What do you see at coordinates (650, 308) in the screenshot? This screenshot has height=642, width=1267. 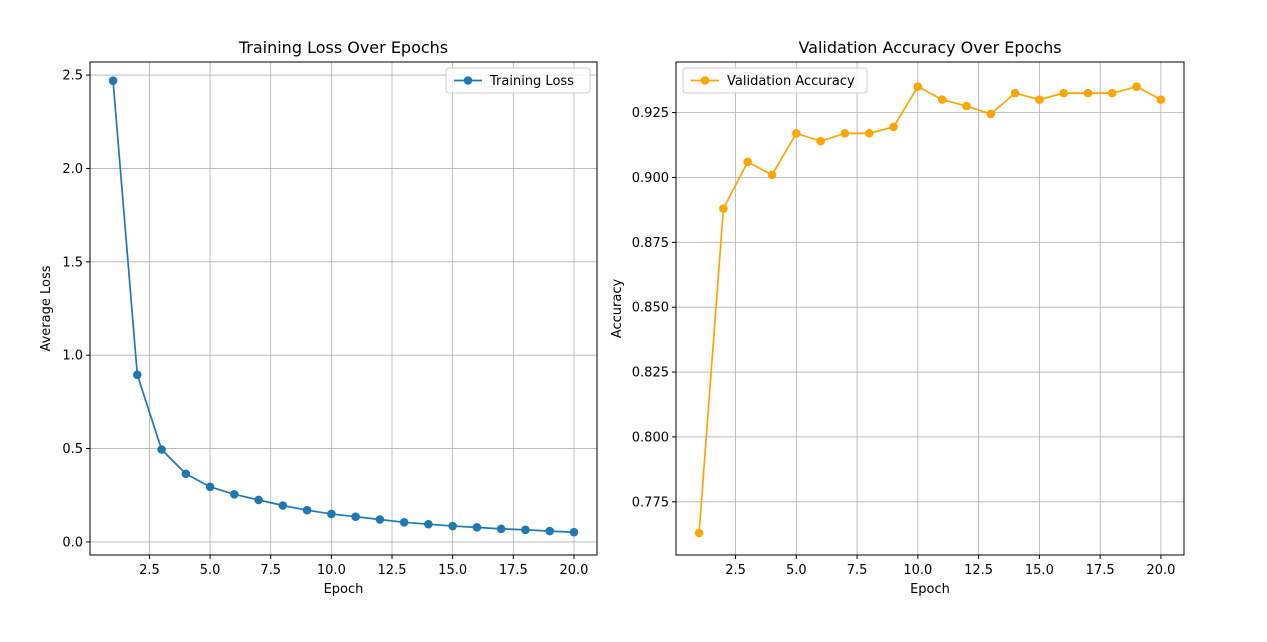 I see `y-tick-label: 0.850` at bounding box center [650, 308].